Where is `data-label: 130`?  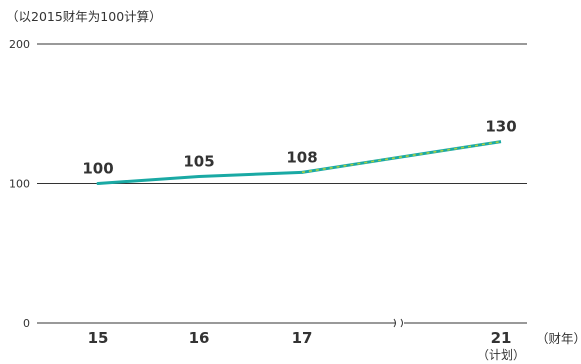
data-label: 130 is located at coordinates (500, 127).